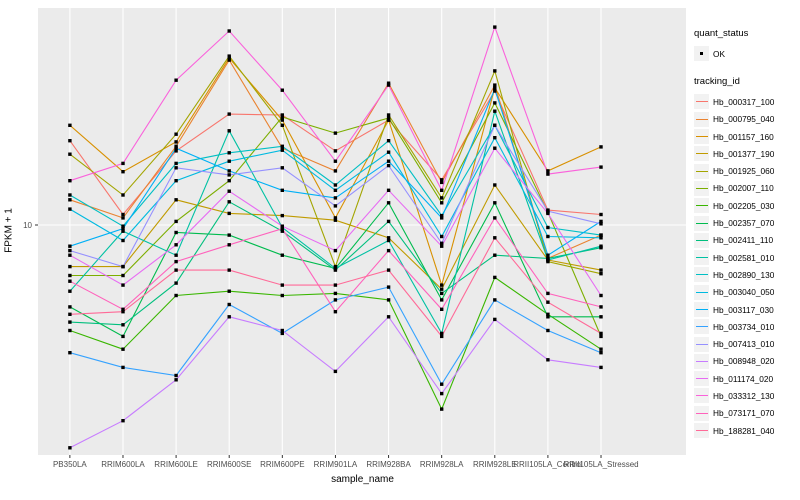 The height and width of the screenshot is (500, 800). What do you see at coordinates (176, 464) in the screenshot?
I see `x-tick-label: RRIM600LE` at bounding box center [176, 464].